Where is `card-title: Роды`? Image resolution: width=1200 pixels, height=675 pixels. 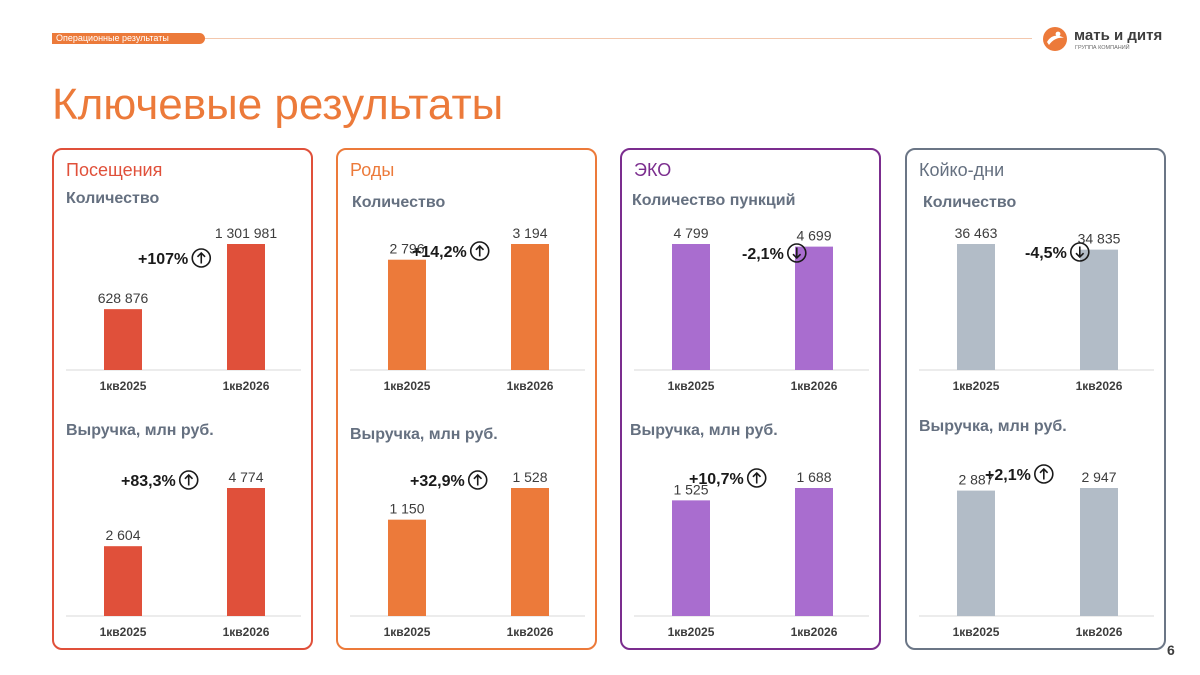
card-title: Роды is located at coordinates (372, 170).